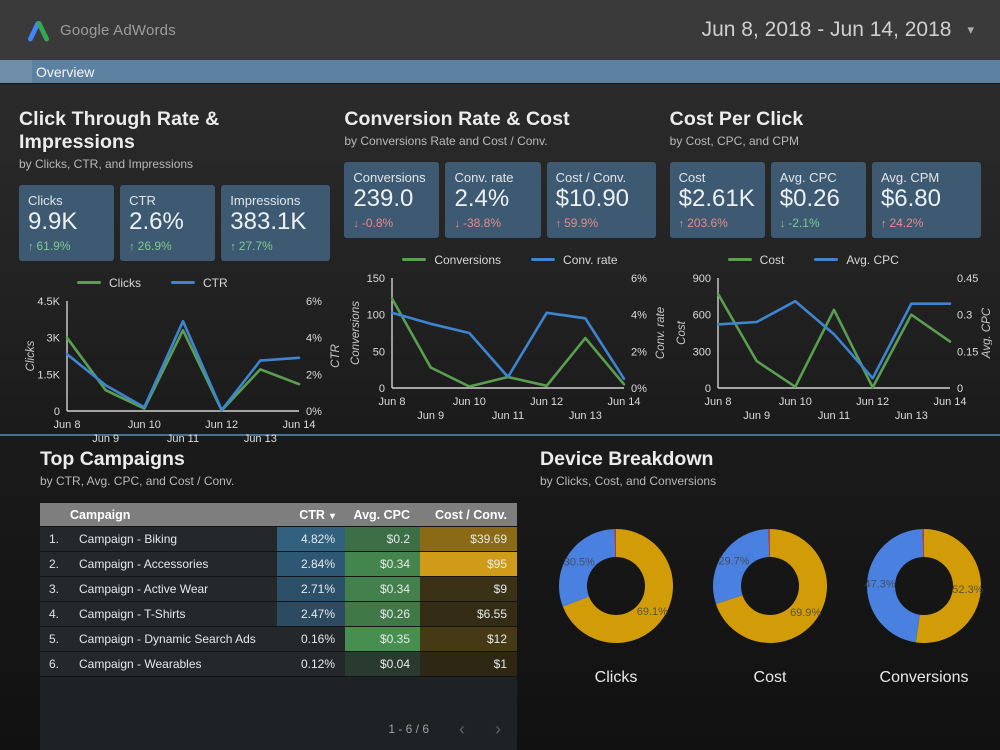 Image resolution: width=1000 pixels, height=750 pixels. Describe the element at coordinates (132, 246) in the screenshot. I see `trend-arrow-icon: ↑` at that location.